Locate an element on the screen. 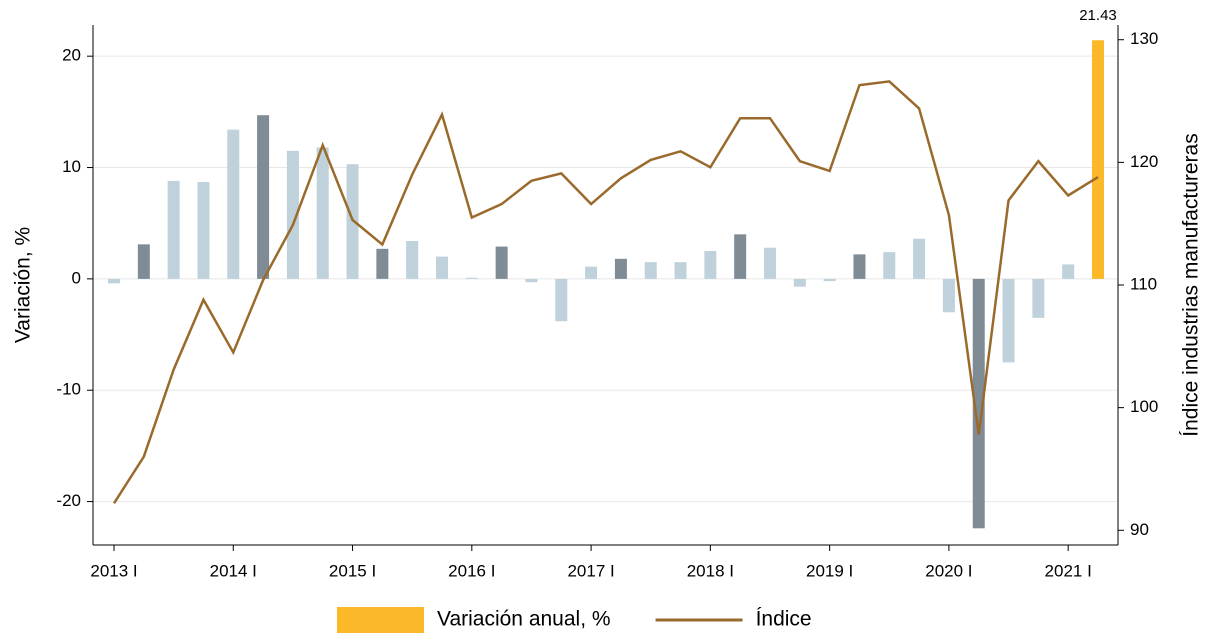 The height and width of the screenshot is (644, 1217). y-tick-label: 20 is located at coordinates (71, 55).